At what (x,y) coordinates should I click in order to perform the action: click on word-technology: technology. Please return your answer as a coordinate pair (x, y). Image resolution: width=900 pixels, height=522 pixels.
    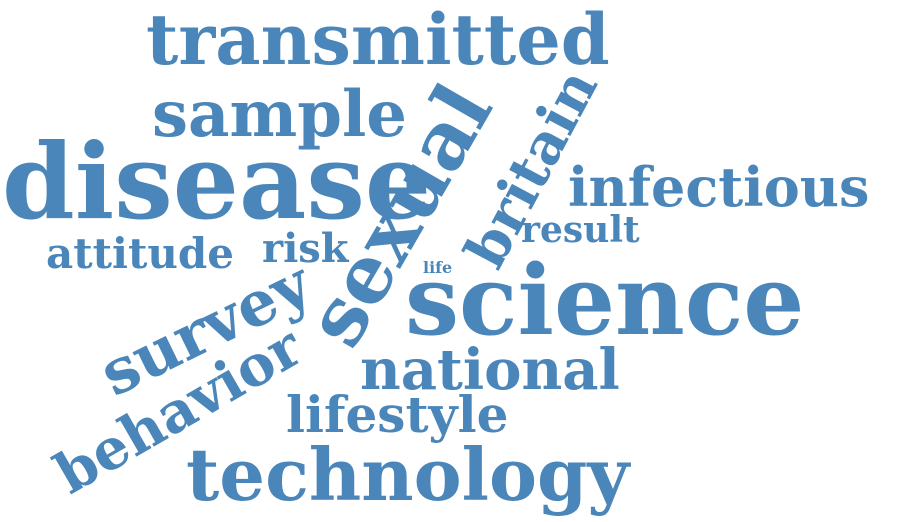
    Looking at the image, I should click on (408, 474).